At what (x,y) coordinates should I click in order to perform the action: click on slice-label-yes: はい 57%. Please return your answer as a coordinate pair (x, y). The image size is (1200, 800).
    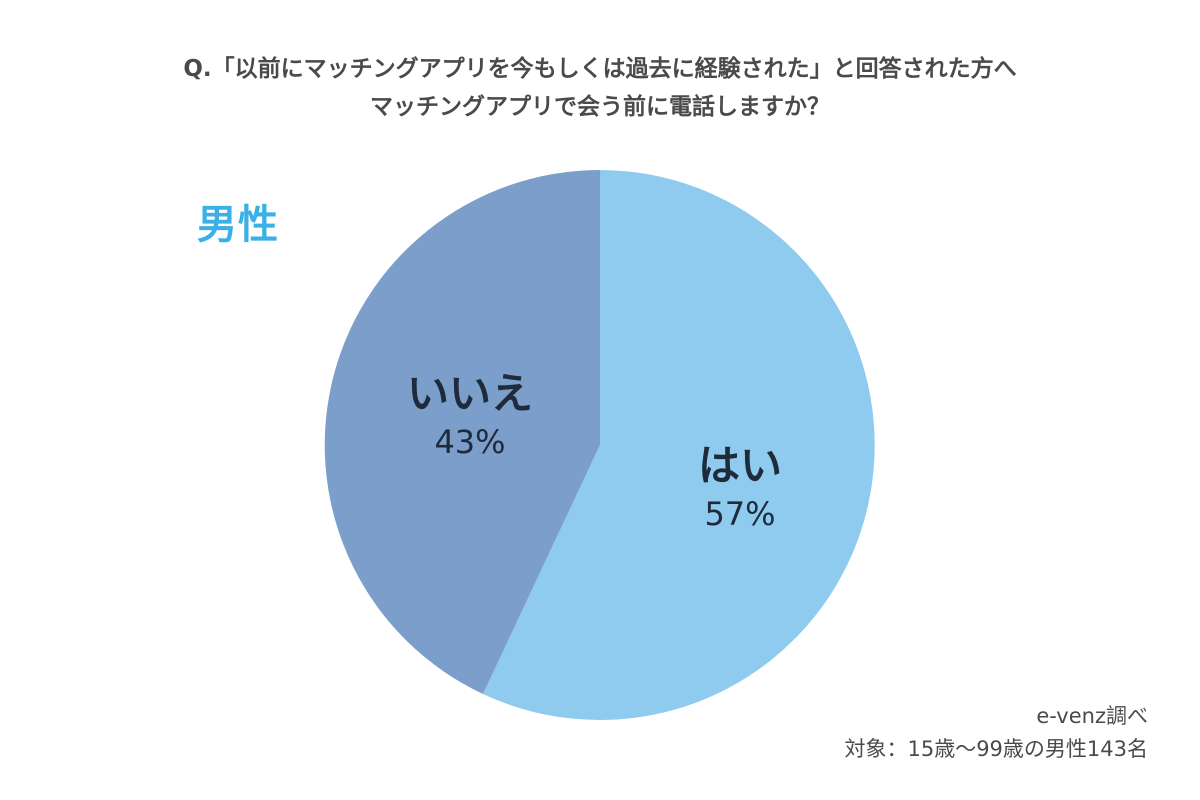
    Looking at the image, I should click on (740, 488).